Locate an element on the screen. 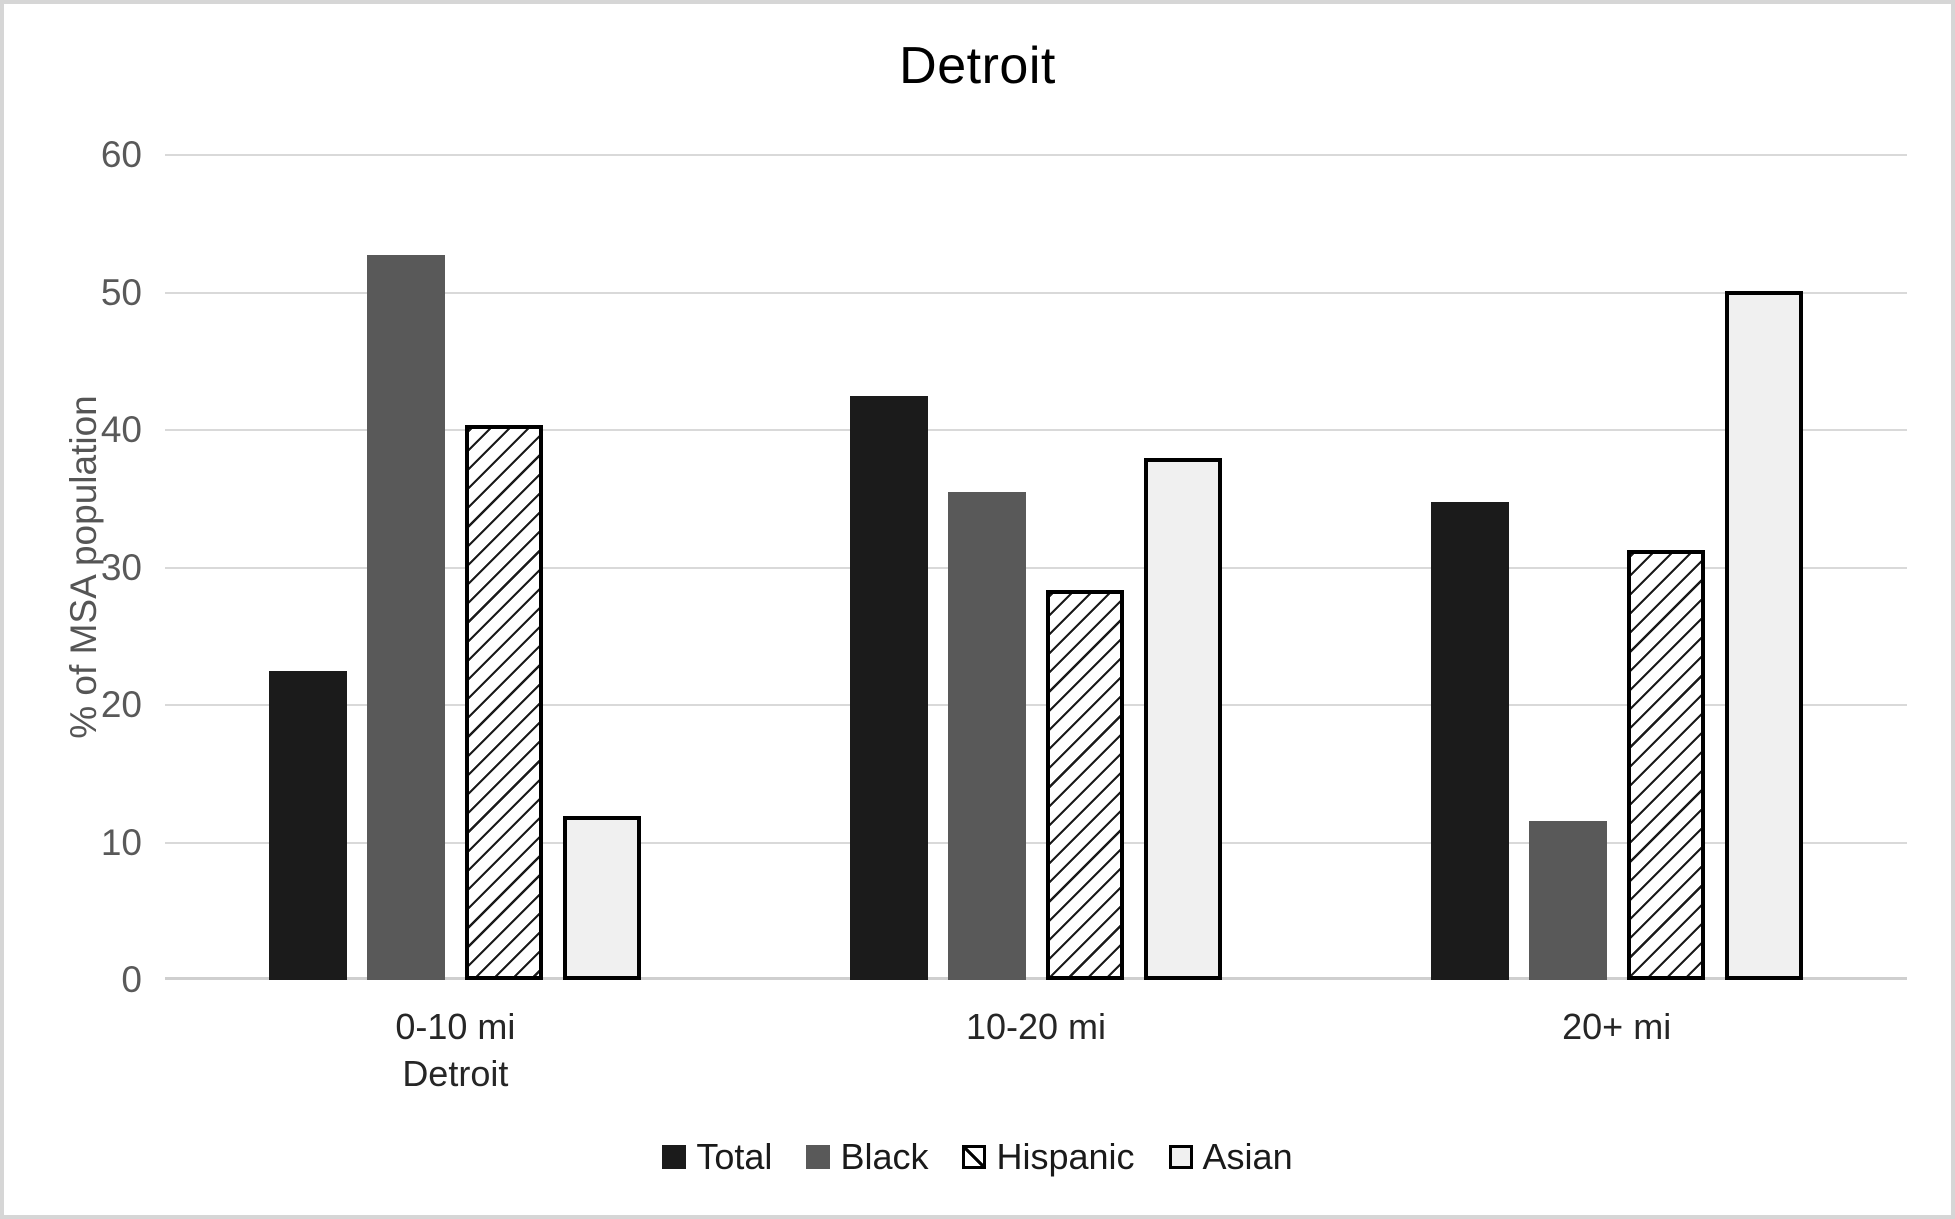 This screenshot has height=1219, width=1955. legend-label-hispanic: Hispanic is located at coordinates (1065, 1156).